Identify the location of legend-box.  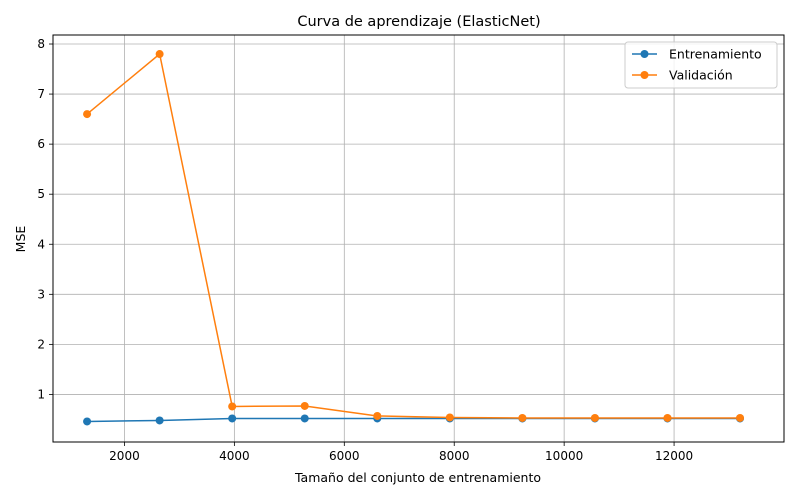
(701, 65).